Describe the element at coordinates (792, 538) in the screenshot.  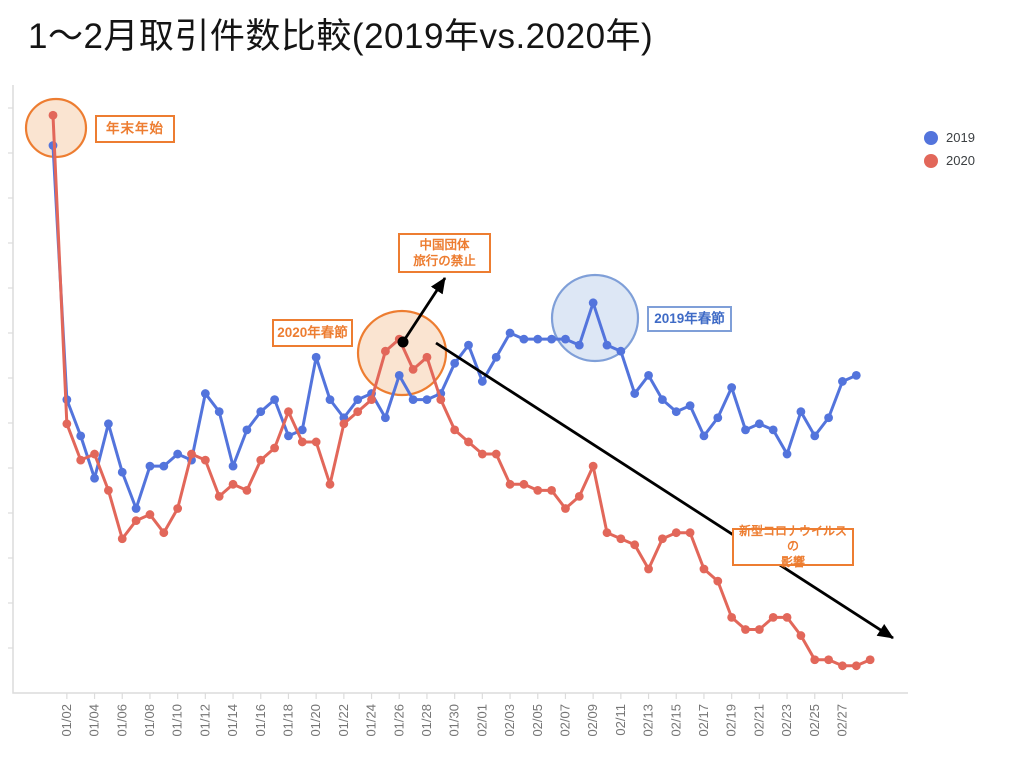
I see `annotation-label-coronavirus-line1: 新型コロナウイルスの` at that location.